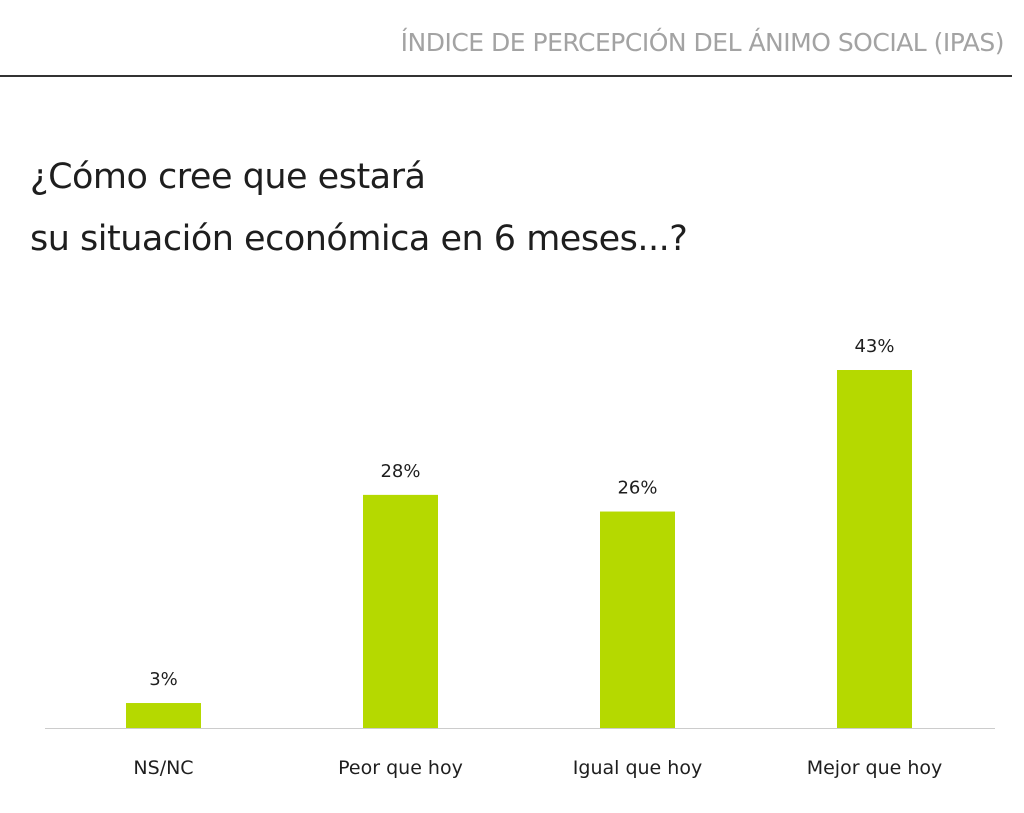 Image resolution: width=1024 pixels, height=813 pixels. I want to click on value-label-igual-que-hoy: 26%, so click(637, 488).